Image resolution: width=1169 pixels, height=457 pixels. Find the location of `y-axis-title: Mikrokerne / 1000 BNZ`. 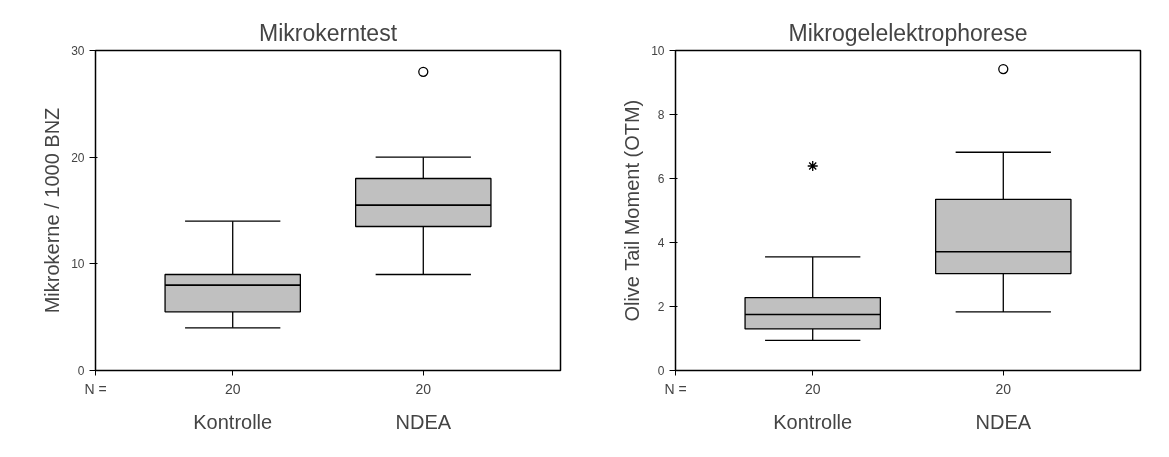

y-axis-title: Mikrokerne / 1000 BNZ is located at coordinates (52, 210).